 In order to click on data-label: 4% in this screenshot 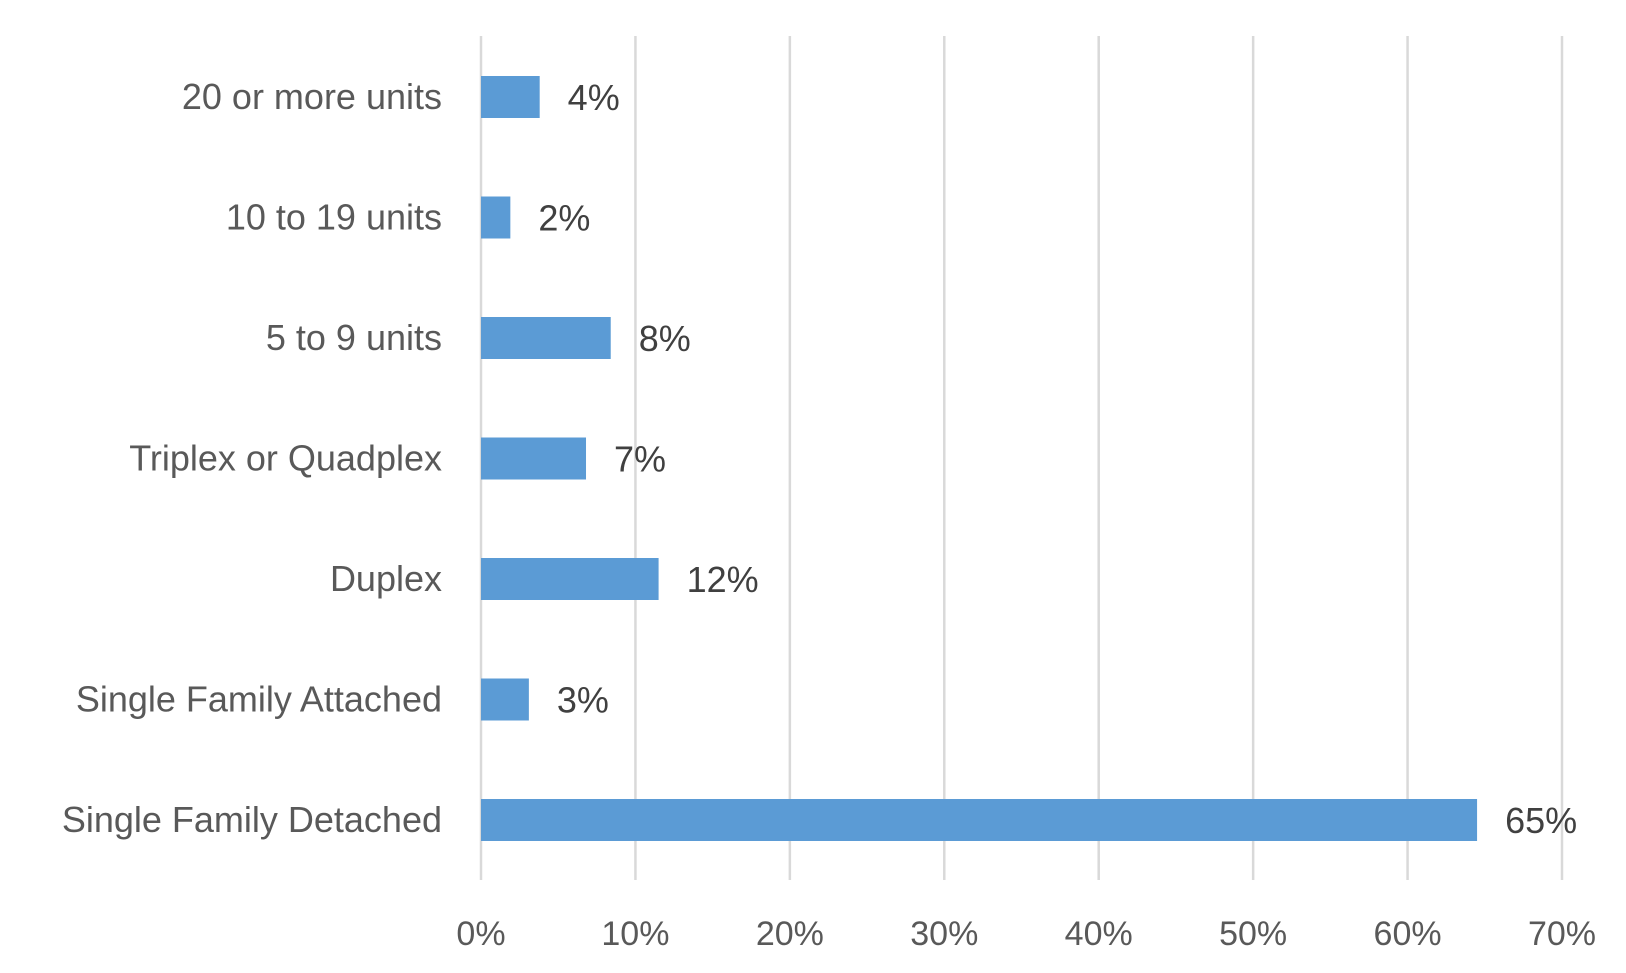, I will do `click(594, 97)`.